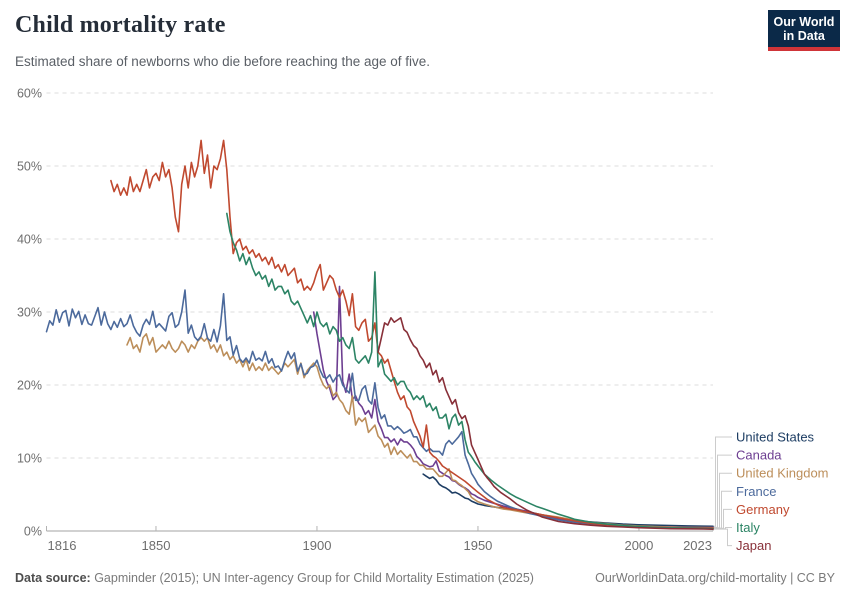 The height and width of the screenshot is (600, 850). I want to click on y-axis-label-50: 50%, so click(29, 167).